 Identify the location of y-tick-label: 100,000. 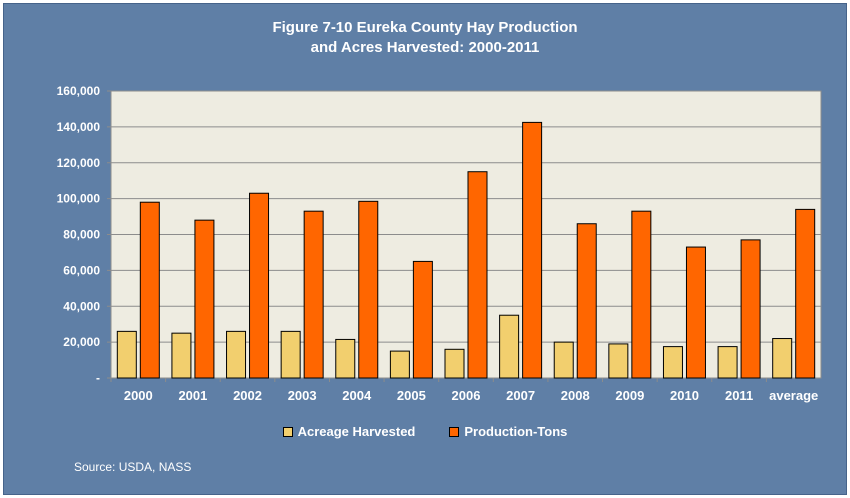
(79, 199).